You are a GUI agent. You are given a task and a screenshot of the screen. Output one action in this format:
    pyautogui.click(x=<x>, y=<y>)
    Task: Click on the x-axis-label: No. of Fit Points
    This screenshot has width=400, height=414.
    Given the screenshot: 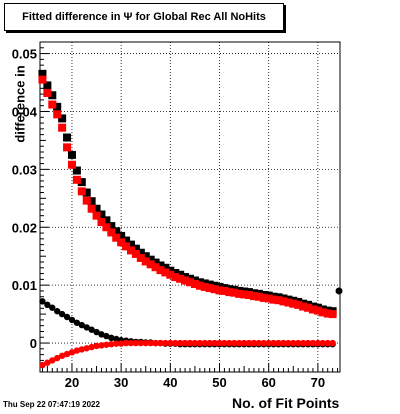 What is the action you would take?
    pyautogui.click(x=286, y=403)
    